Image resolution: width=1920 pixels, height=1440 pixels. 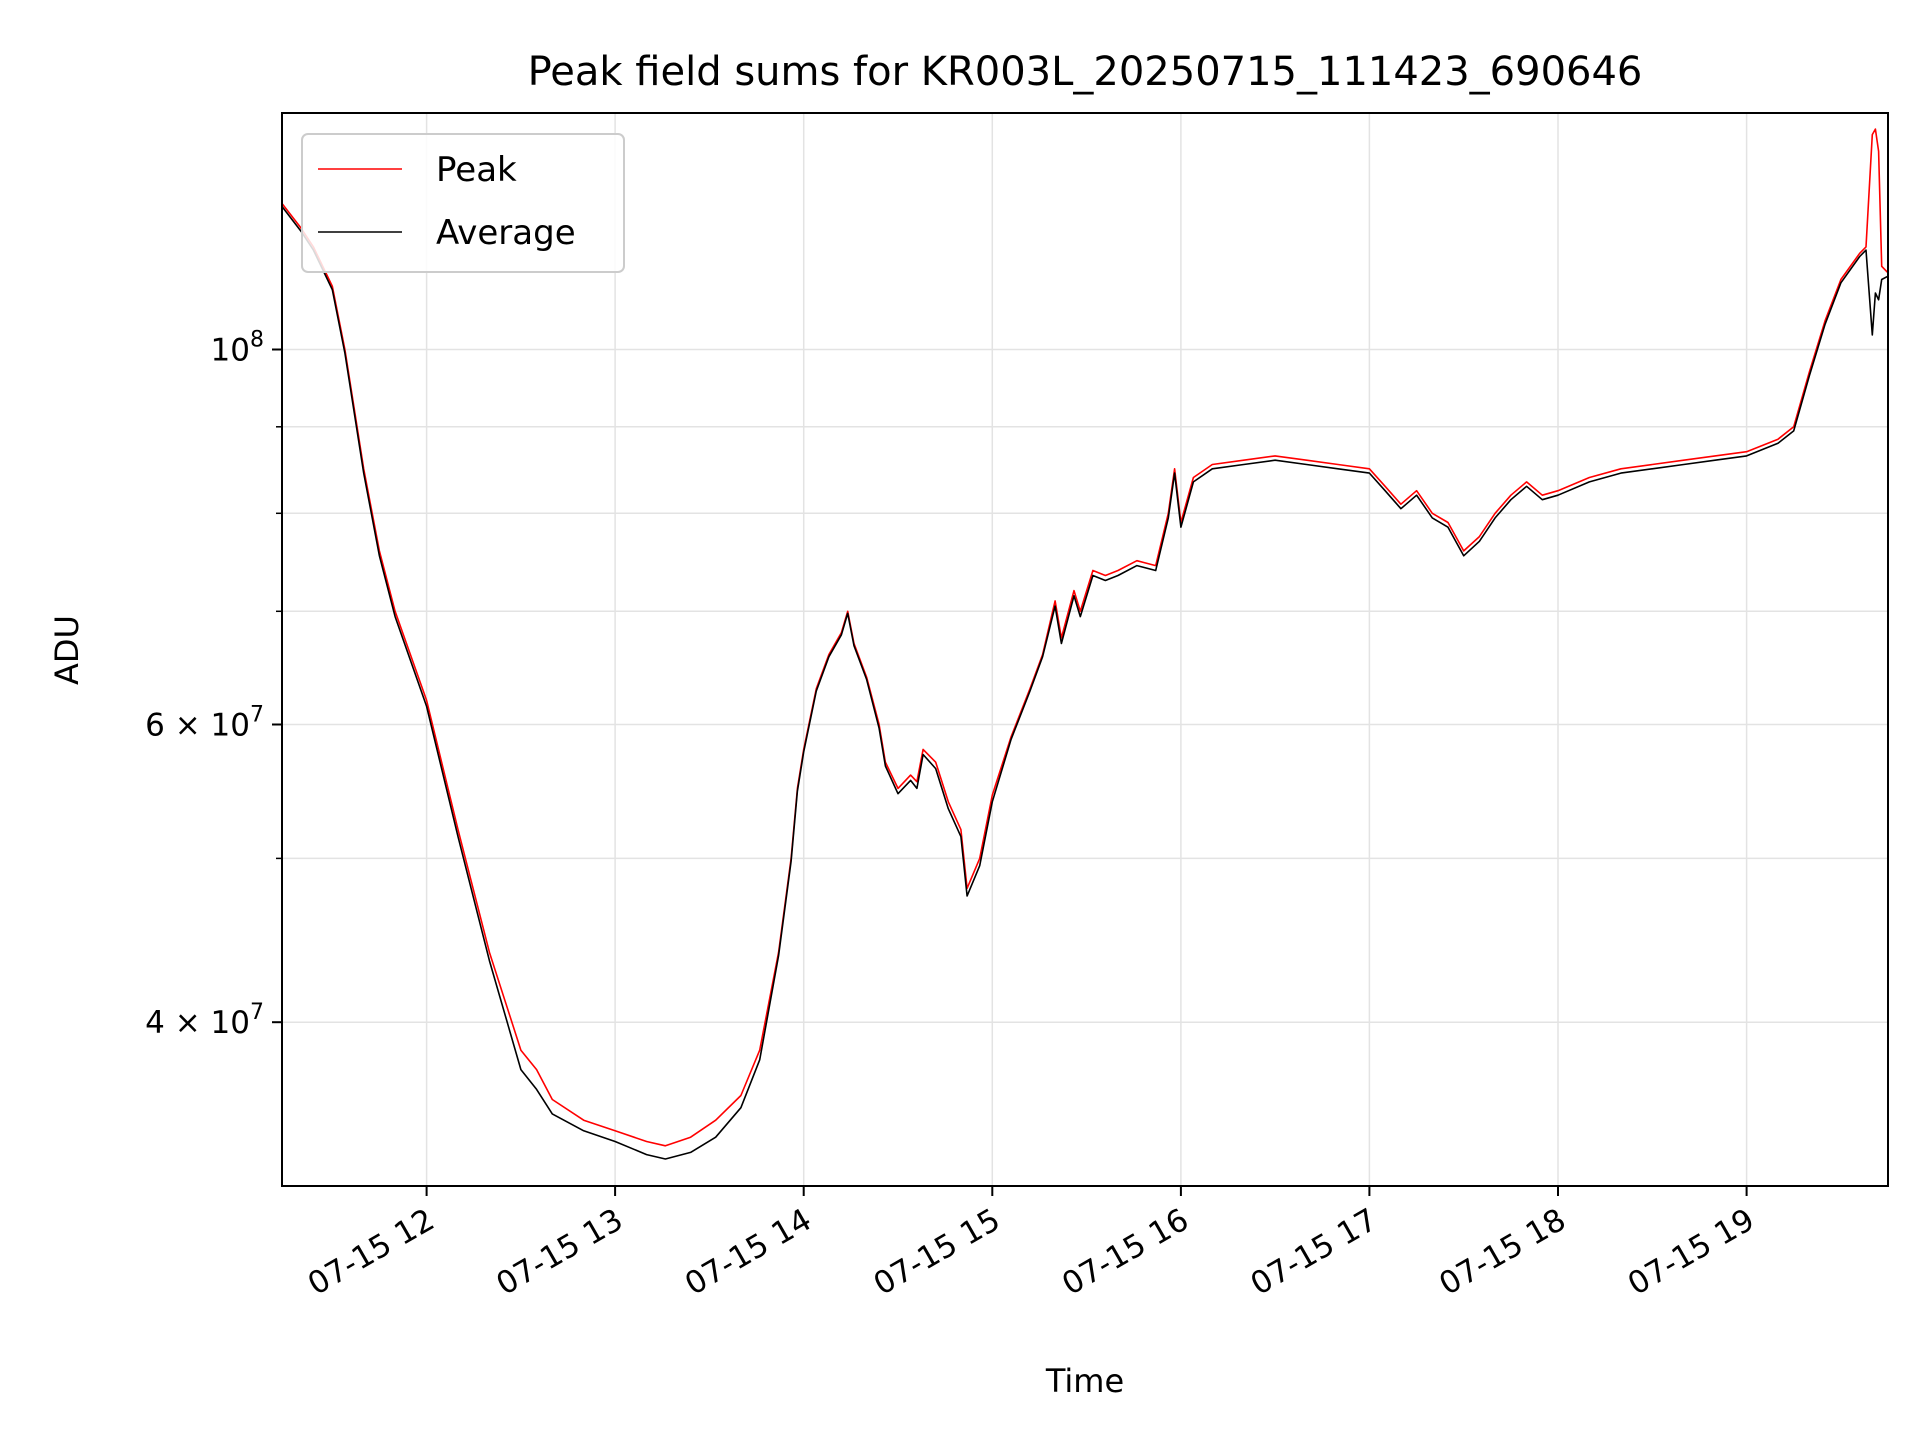 I want to click on x-axis-label: Time, so click(x=1084, y=1381).